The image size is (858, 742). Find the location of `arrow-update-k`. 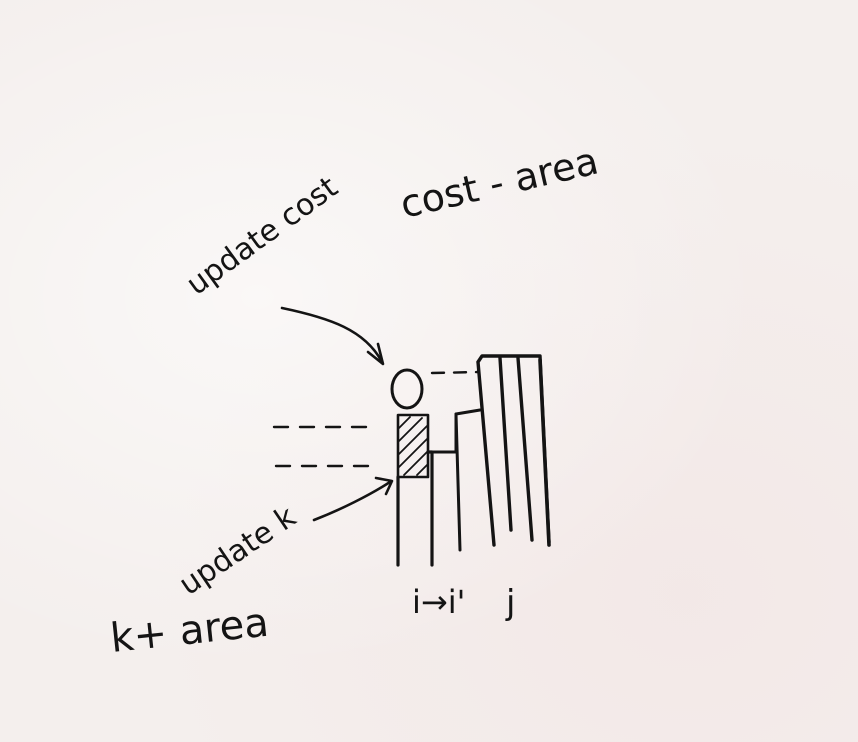

arrow-update-k is located at coordinates (352, 501).